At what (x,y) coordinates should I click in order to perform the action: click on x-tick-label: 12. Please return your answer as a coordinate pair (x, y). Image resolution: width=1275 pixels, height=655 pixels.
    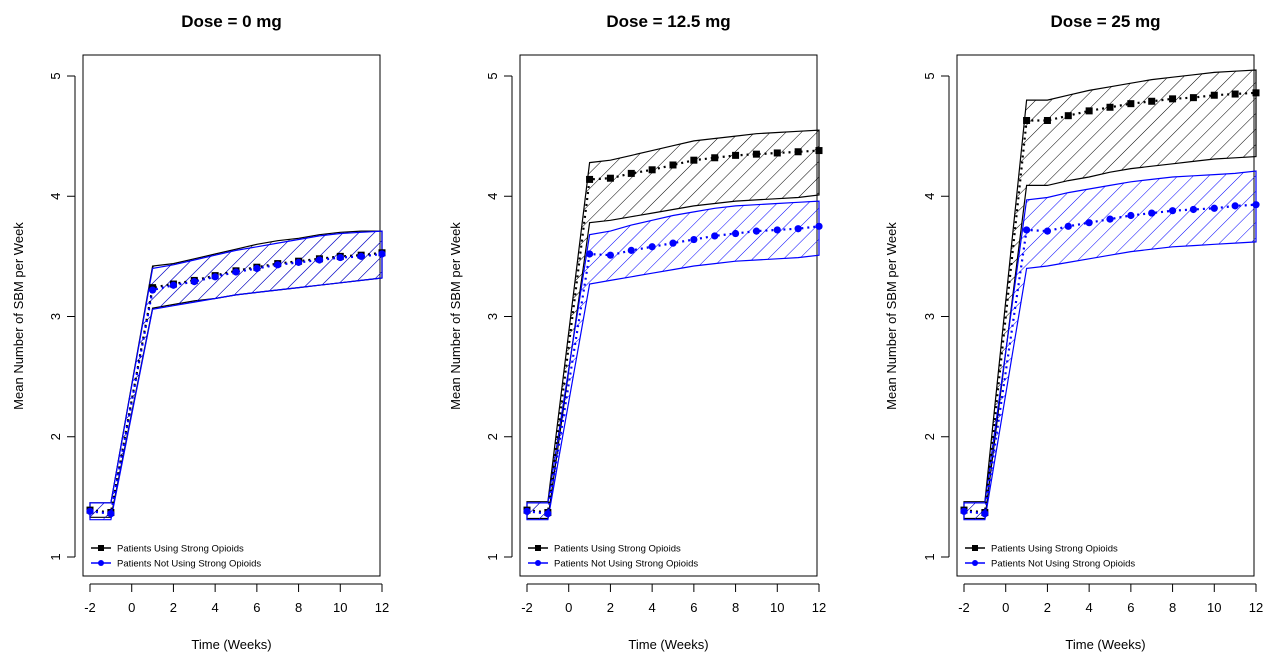
    Looking at the image, I should click on (1256, 607).